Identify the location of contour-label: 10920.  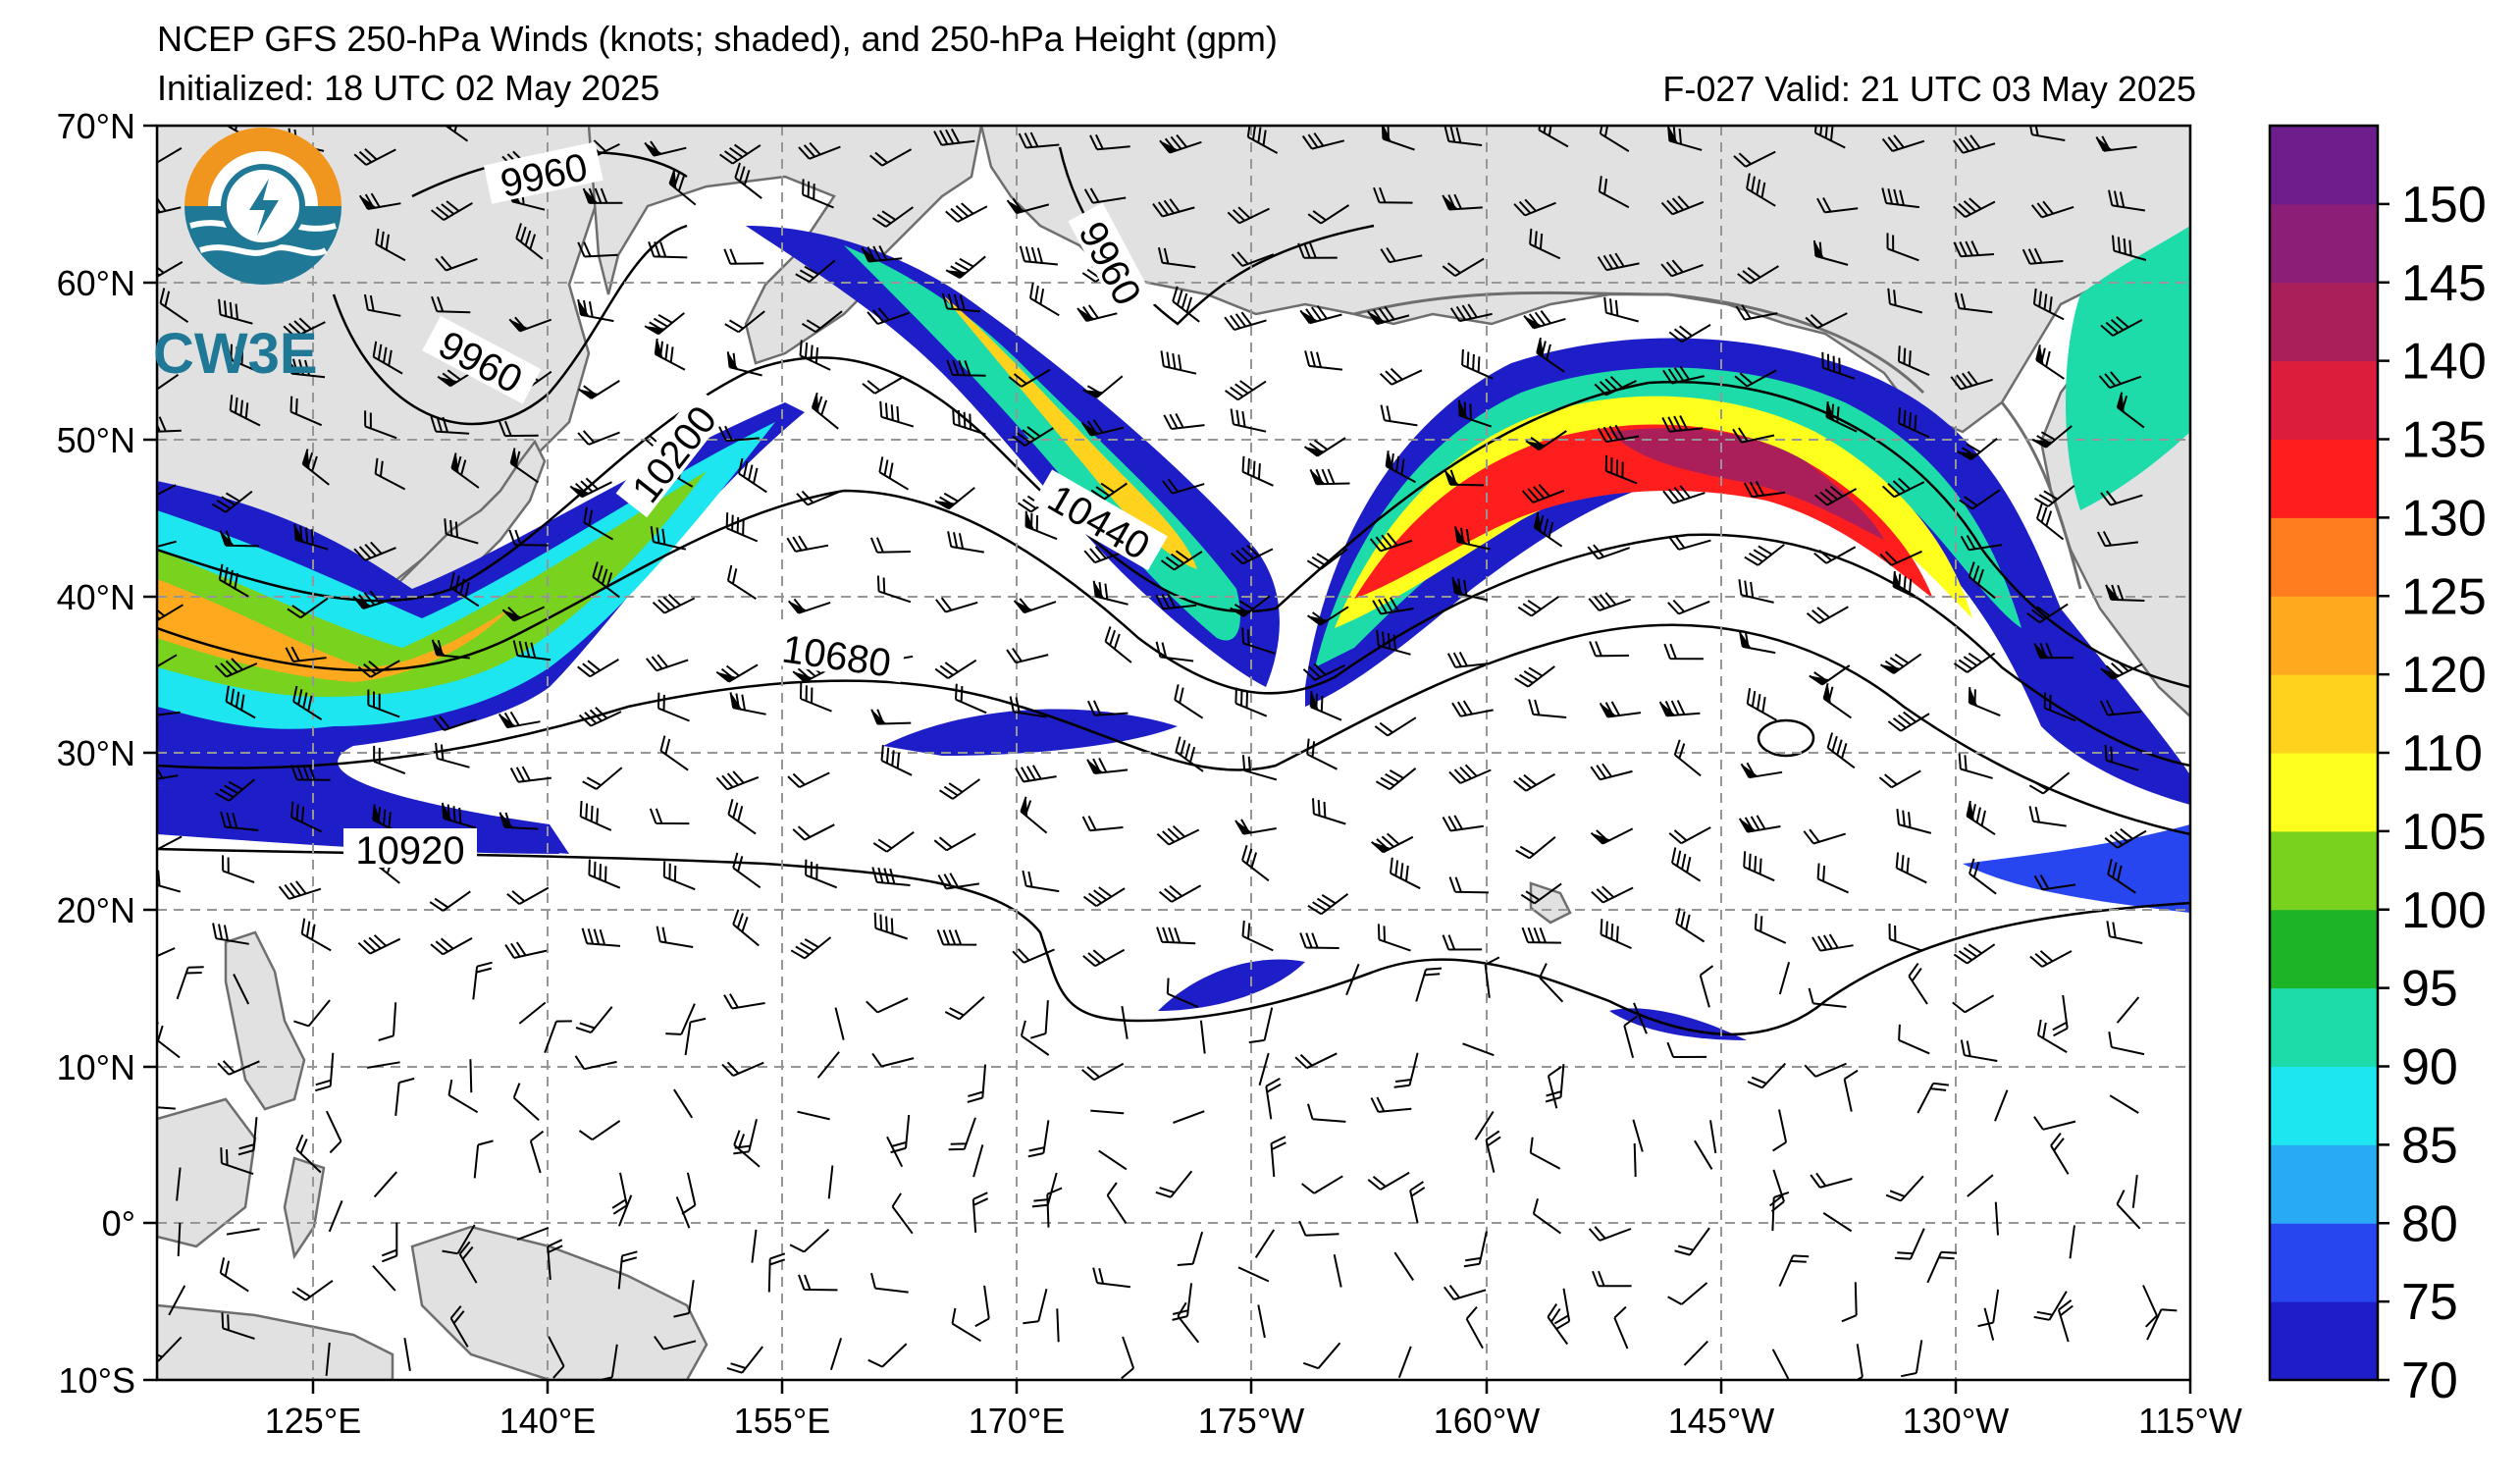
(409, 851).